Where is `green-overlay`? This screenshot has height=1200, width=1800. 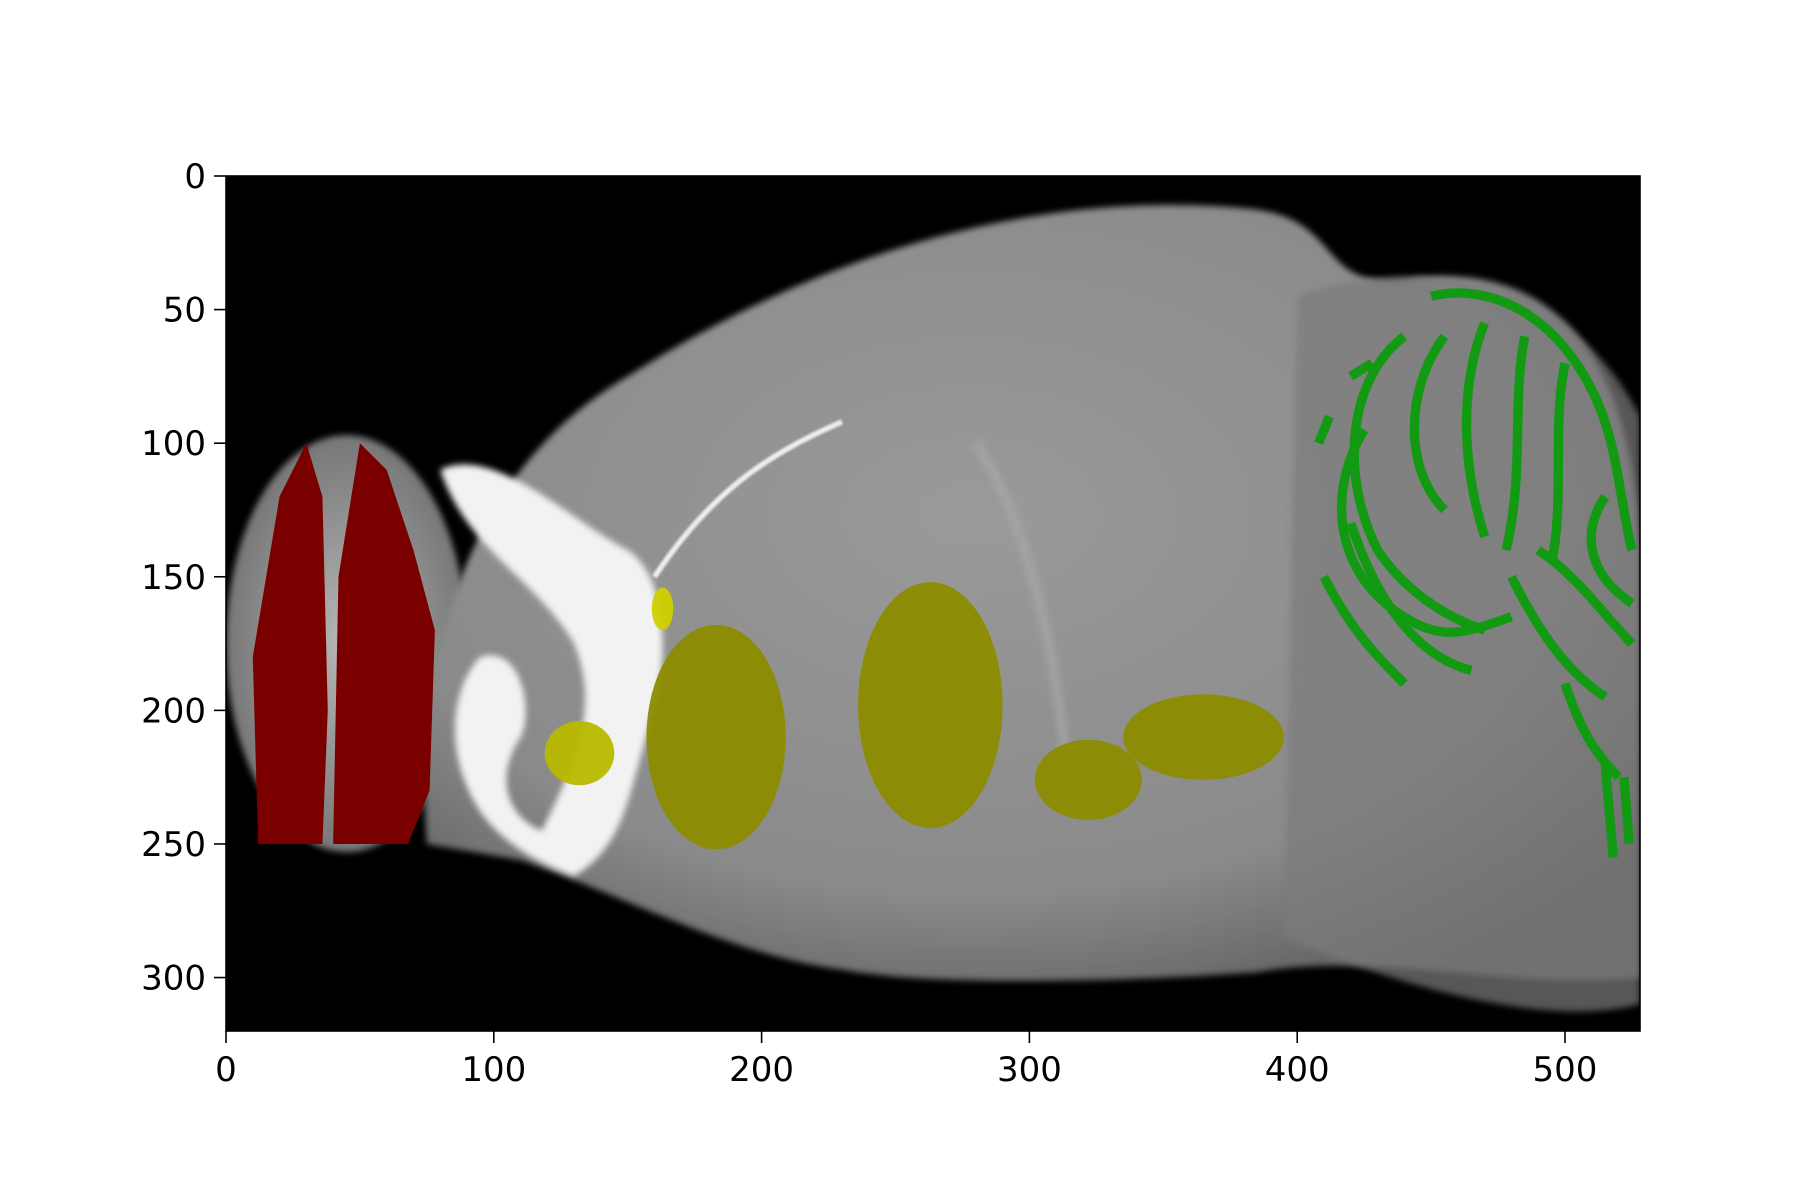 green-overlay is located at coordinates (1475, 573).